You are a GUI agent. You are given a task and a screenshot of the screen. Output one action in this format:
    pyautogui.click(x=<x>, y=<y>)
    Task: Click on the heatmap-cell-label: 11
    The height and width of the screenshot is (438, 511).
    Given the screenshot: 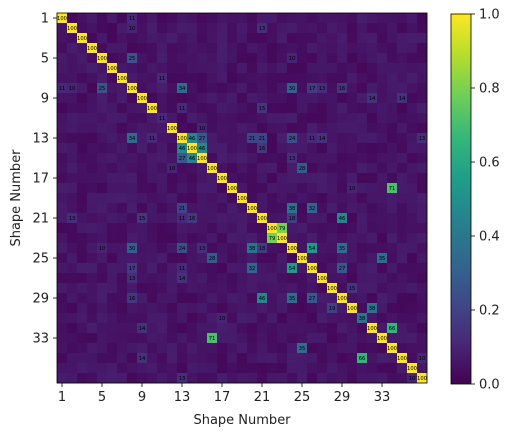 What is the action you would take?
    pyautogui.click(x=182, y=109)
    